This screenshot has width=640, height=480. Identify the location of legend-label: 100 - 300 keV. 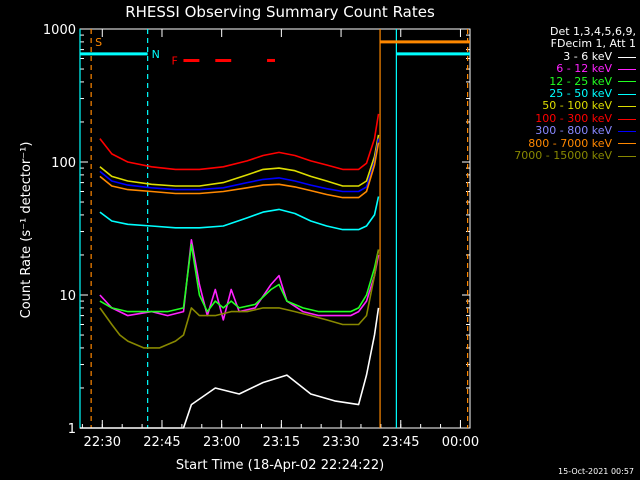
(573, 118).